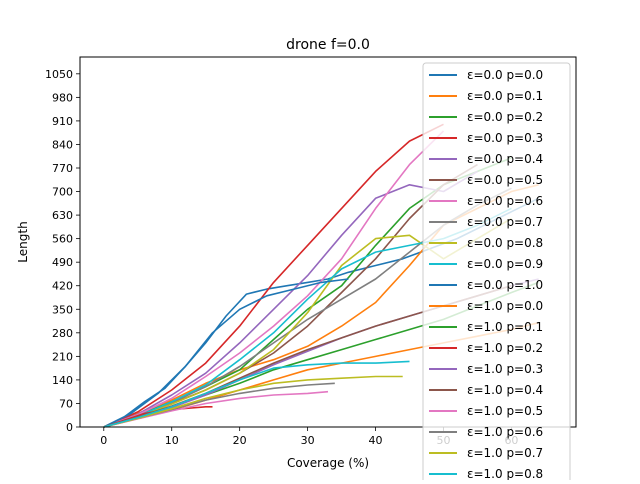 The height and width of the screenshot is (484, 640). Describe the element at coordinates (62, 192) in the screenshot. I see `y-tick-label: 700` at that location.